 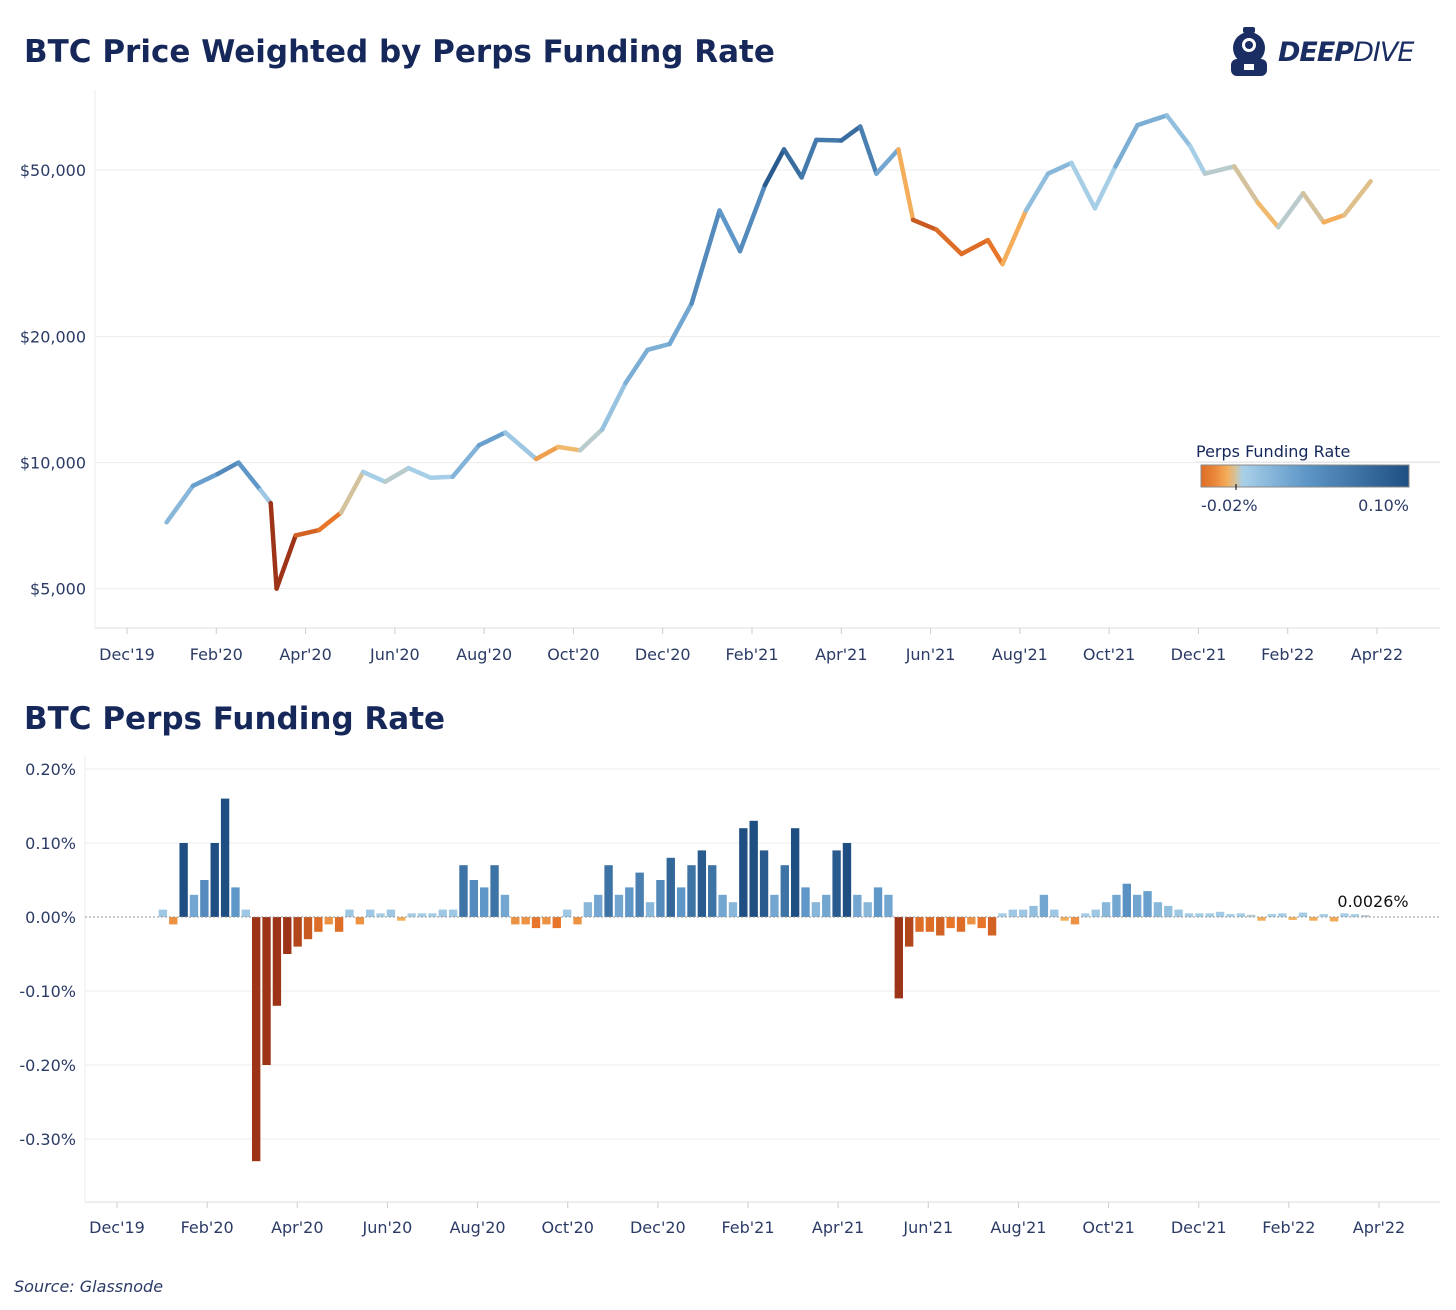 What do you see at coordinates (1383, 52) in the screenshot?
I see `logo-text-thin: DIVE` at bounding box center [1383, 52].